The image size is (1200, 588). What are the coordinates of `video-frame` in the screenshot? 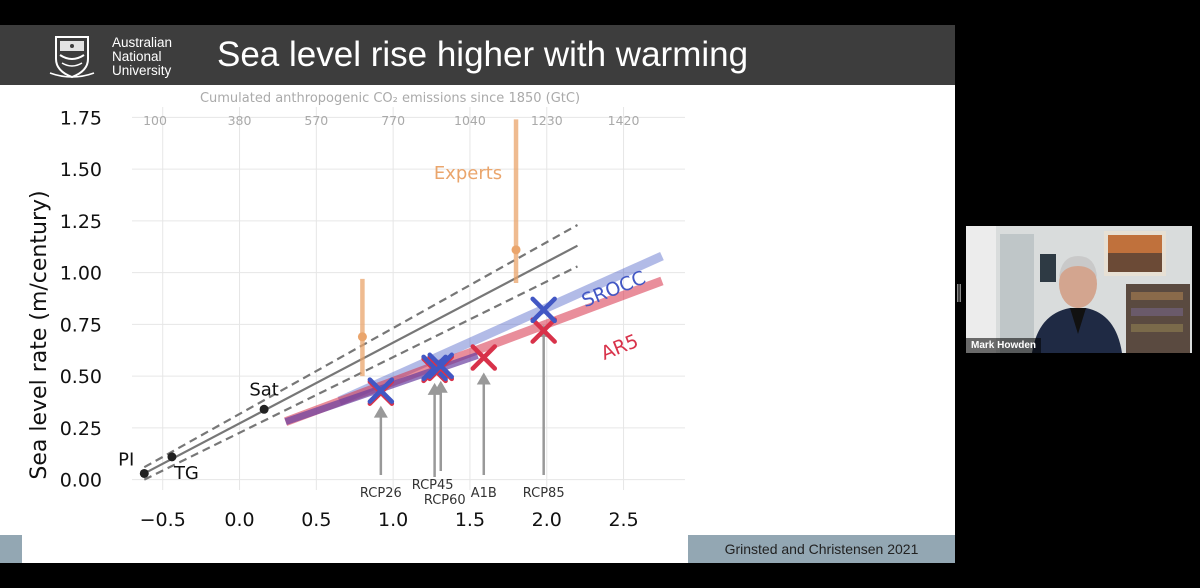 It's located at (1079, 289).